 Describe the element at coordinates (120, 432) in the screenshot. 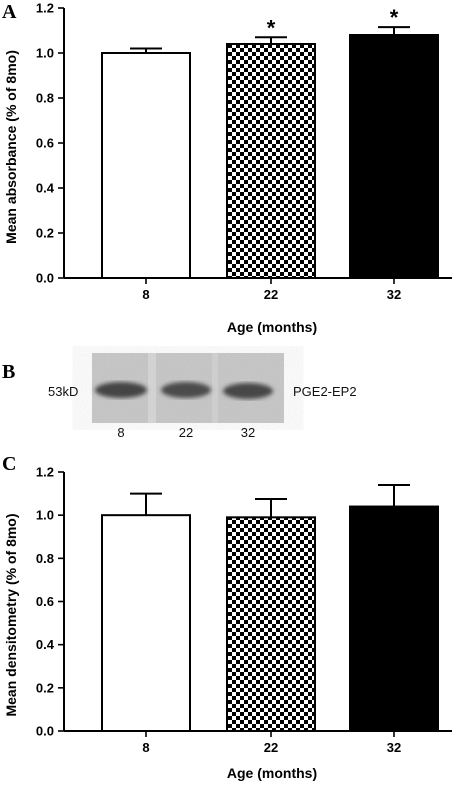

I see `lane-label: 8` at that location.